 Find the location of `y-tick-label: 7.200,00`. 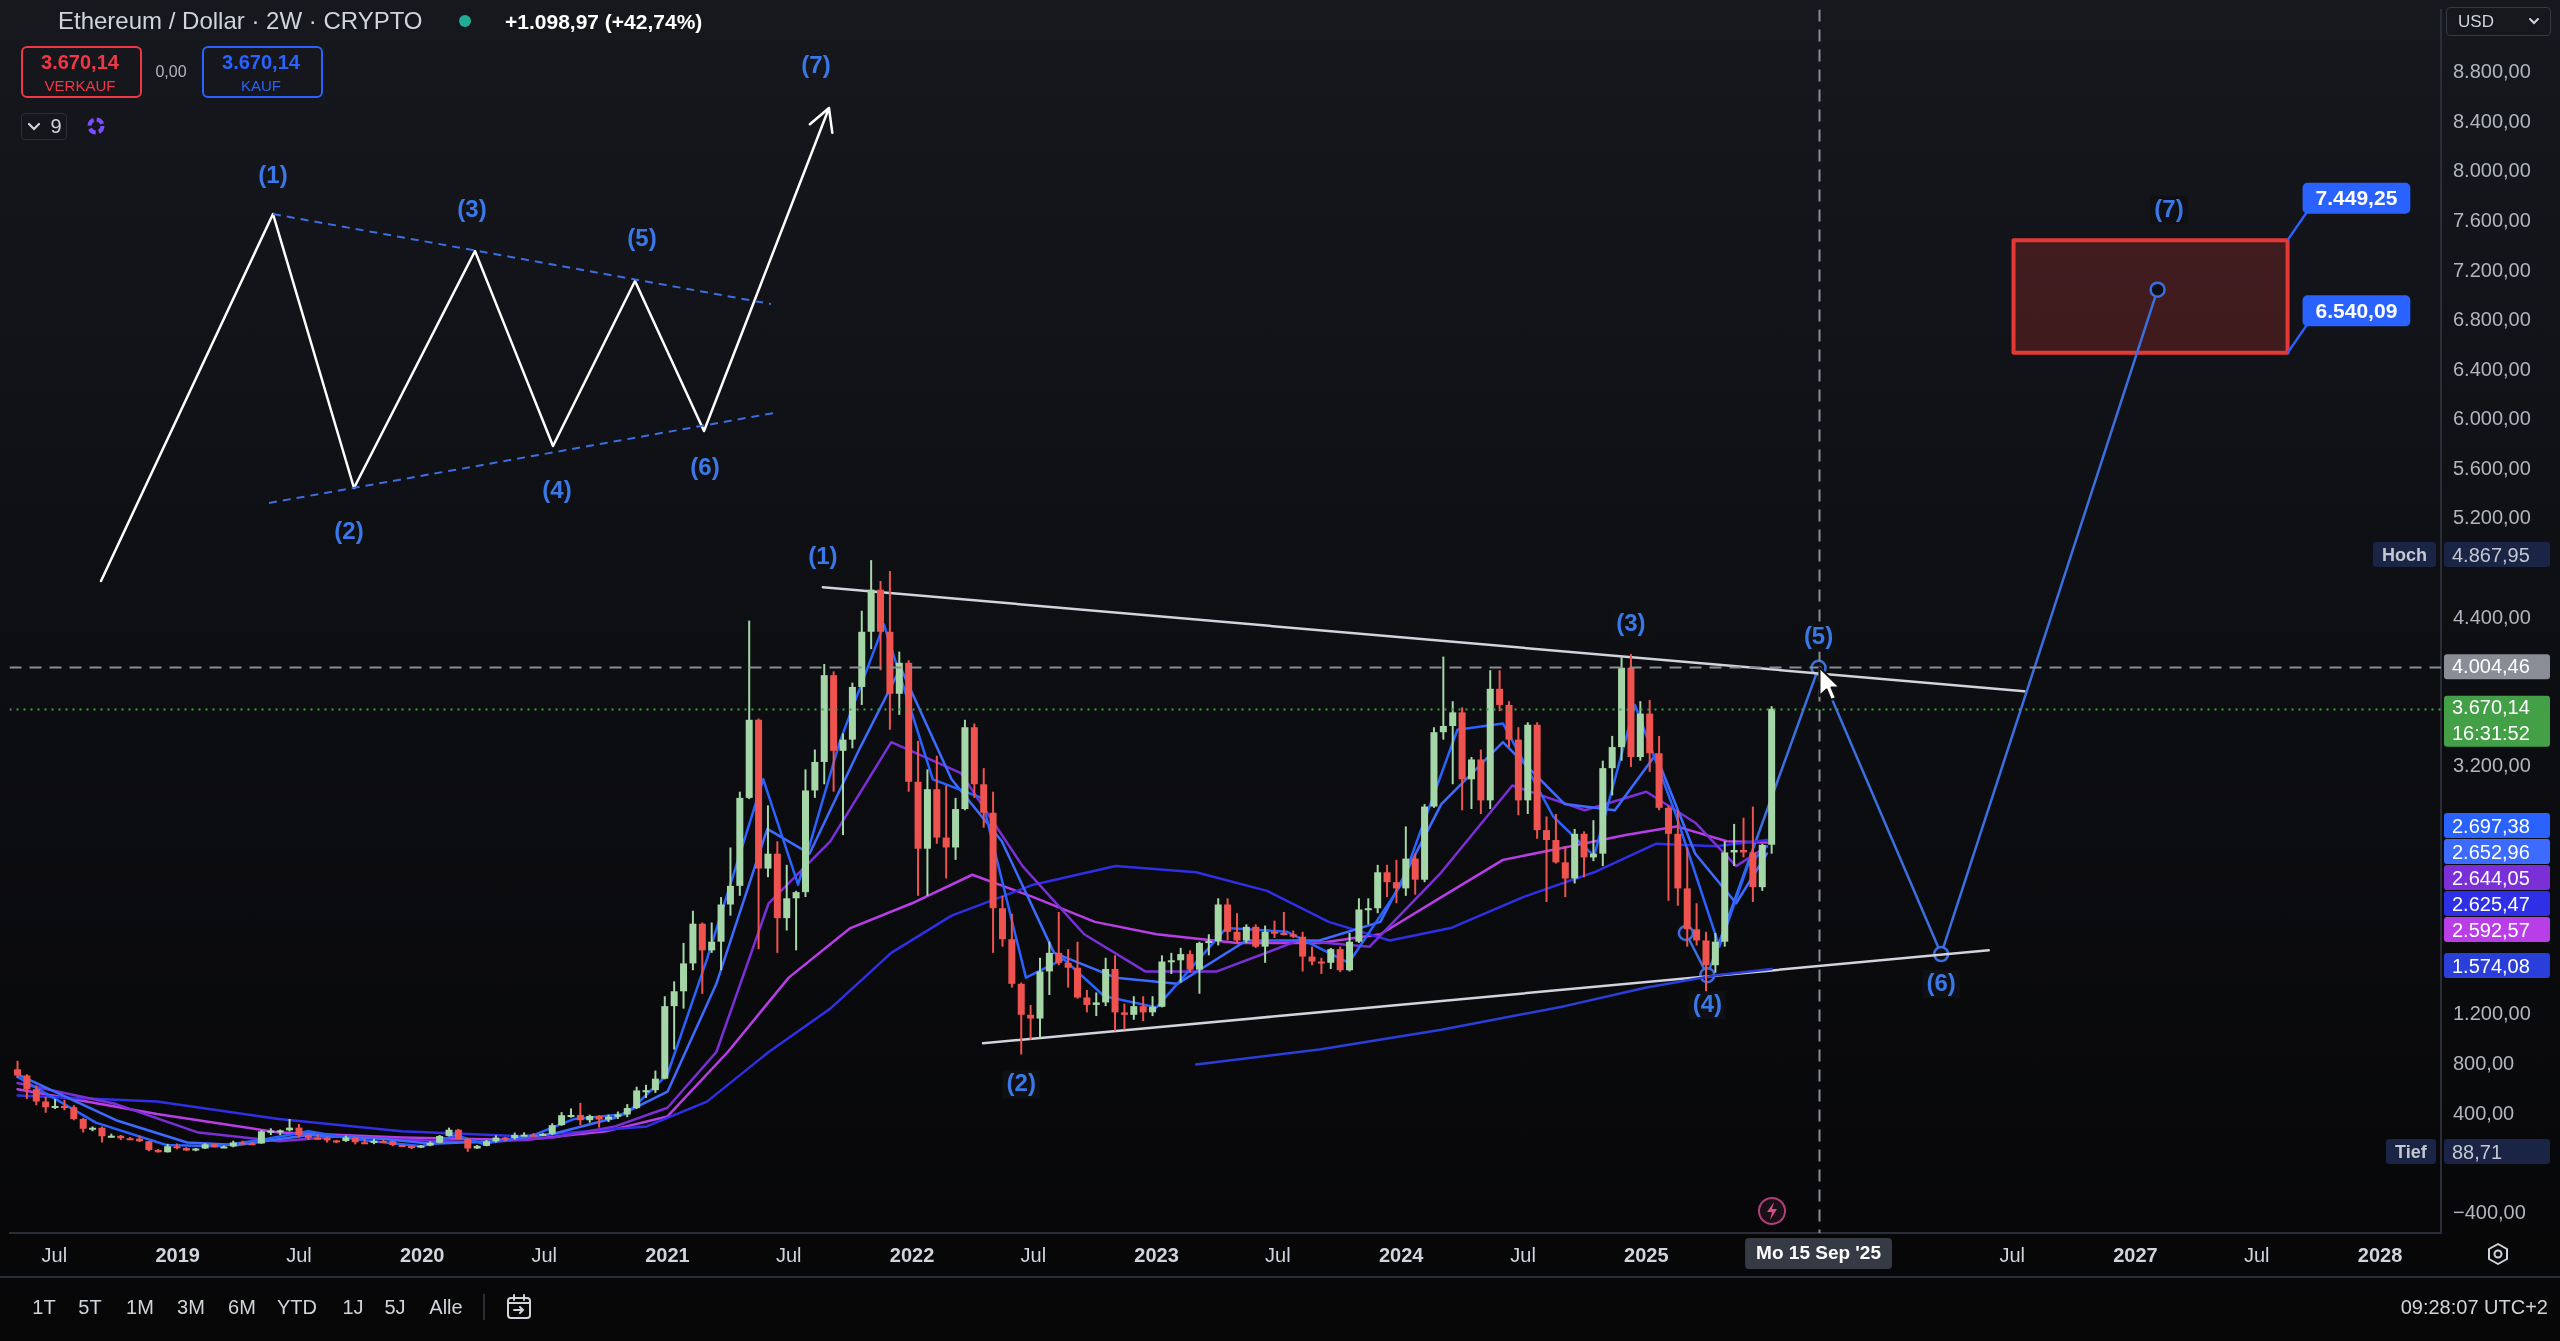

y-tick-label: 7.200,00 is located at coordinates (2492, 269).